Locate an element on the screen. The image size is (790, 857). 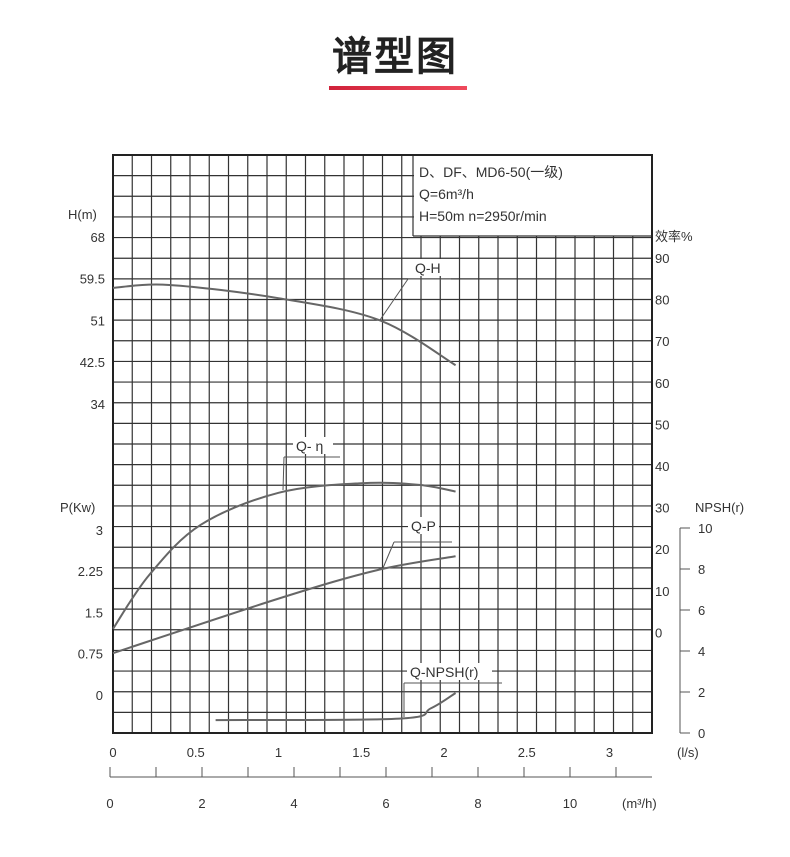
npsh-tick-label: 6 is located at coordinates (701, 610).